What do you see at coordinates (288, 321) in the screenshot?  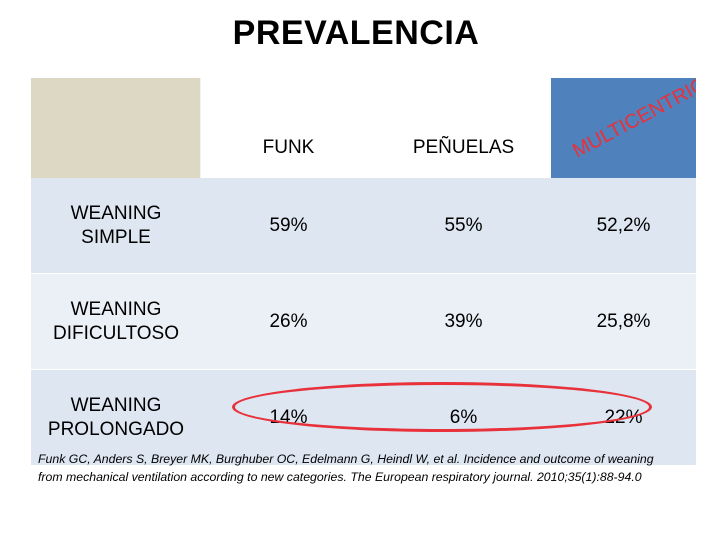 I see `cell-funk: 26%` at bounding box center [288, 321].